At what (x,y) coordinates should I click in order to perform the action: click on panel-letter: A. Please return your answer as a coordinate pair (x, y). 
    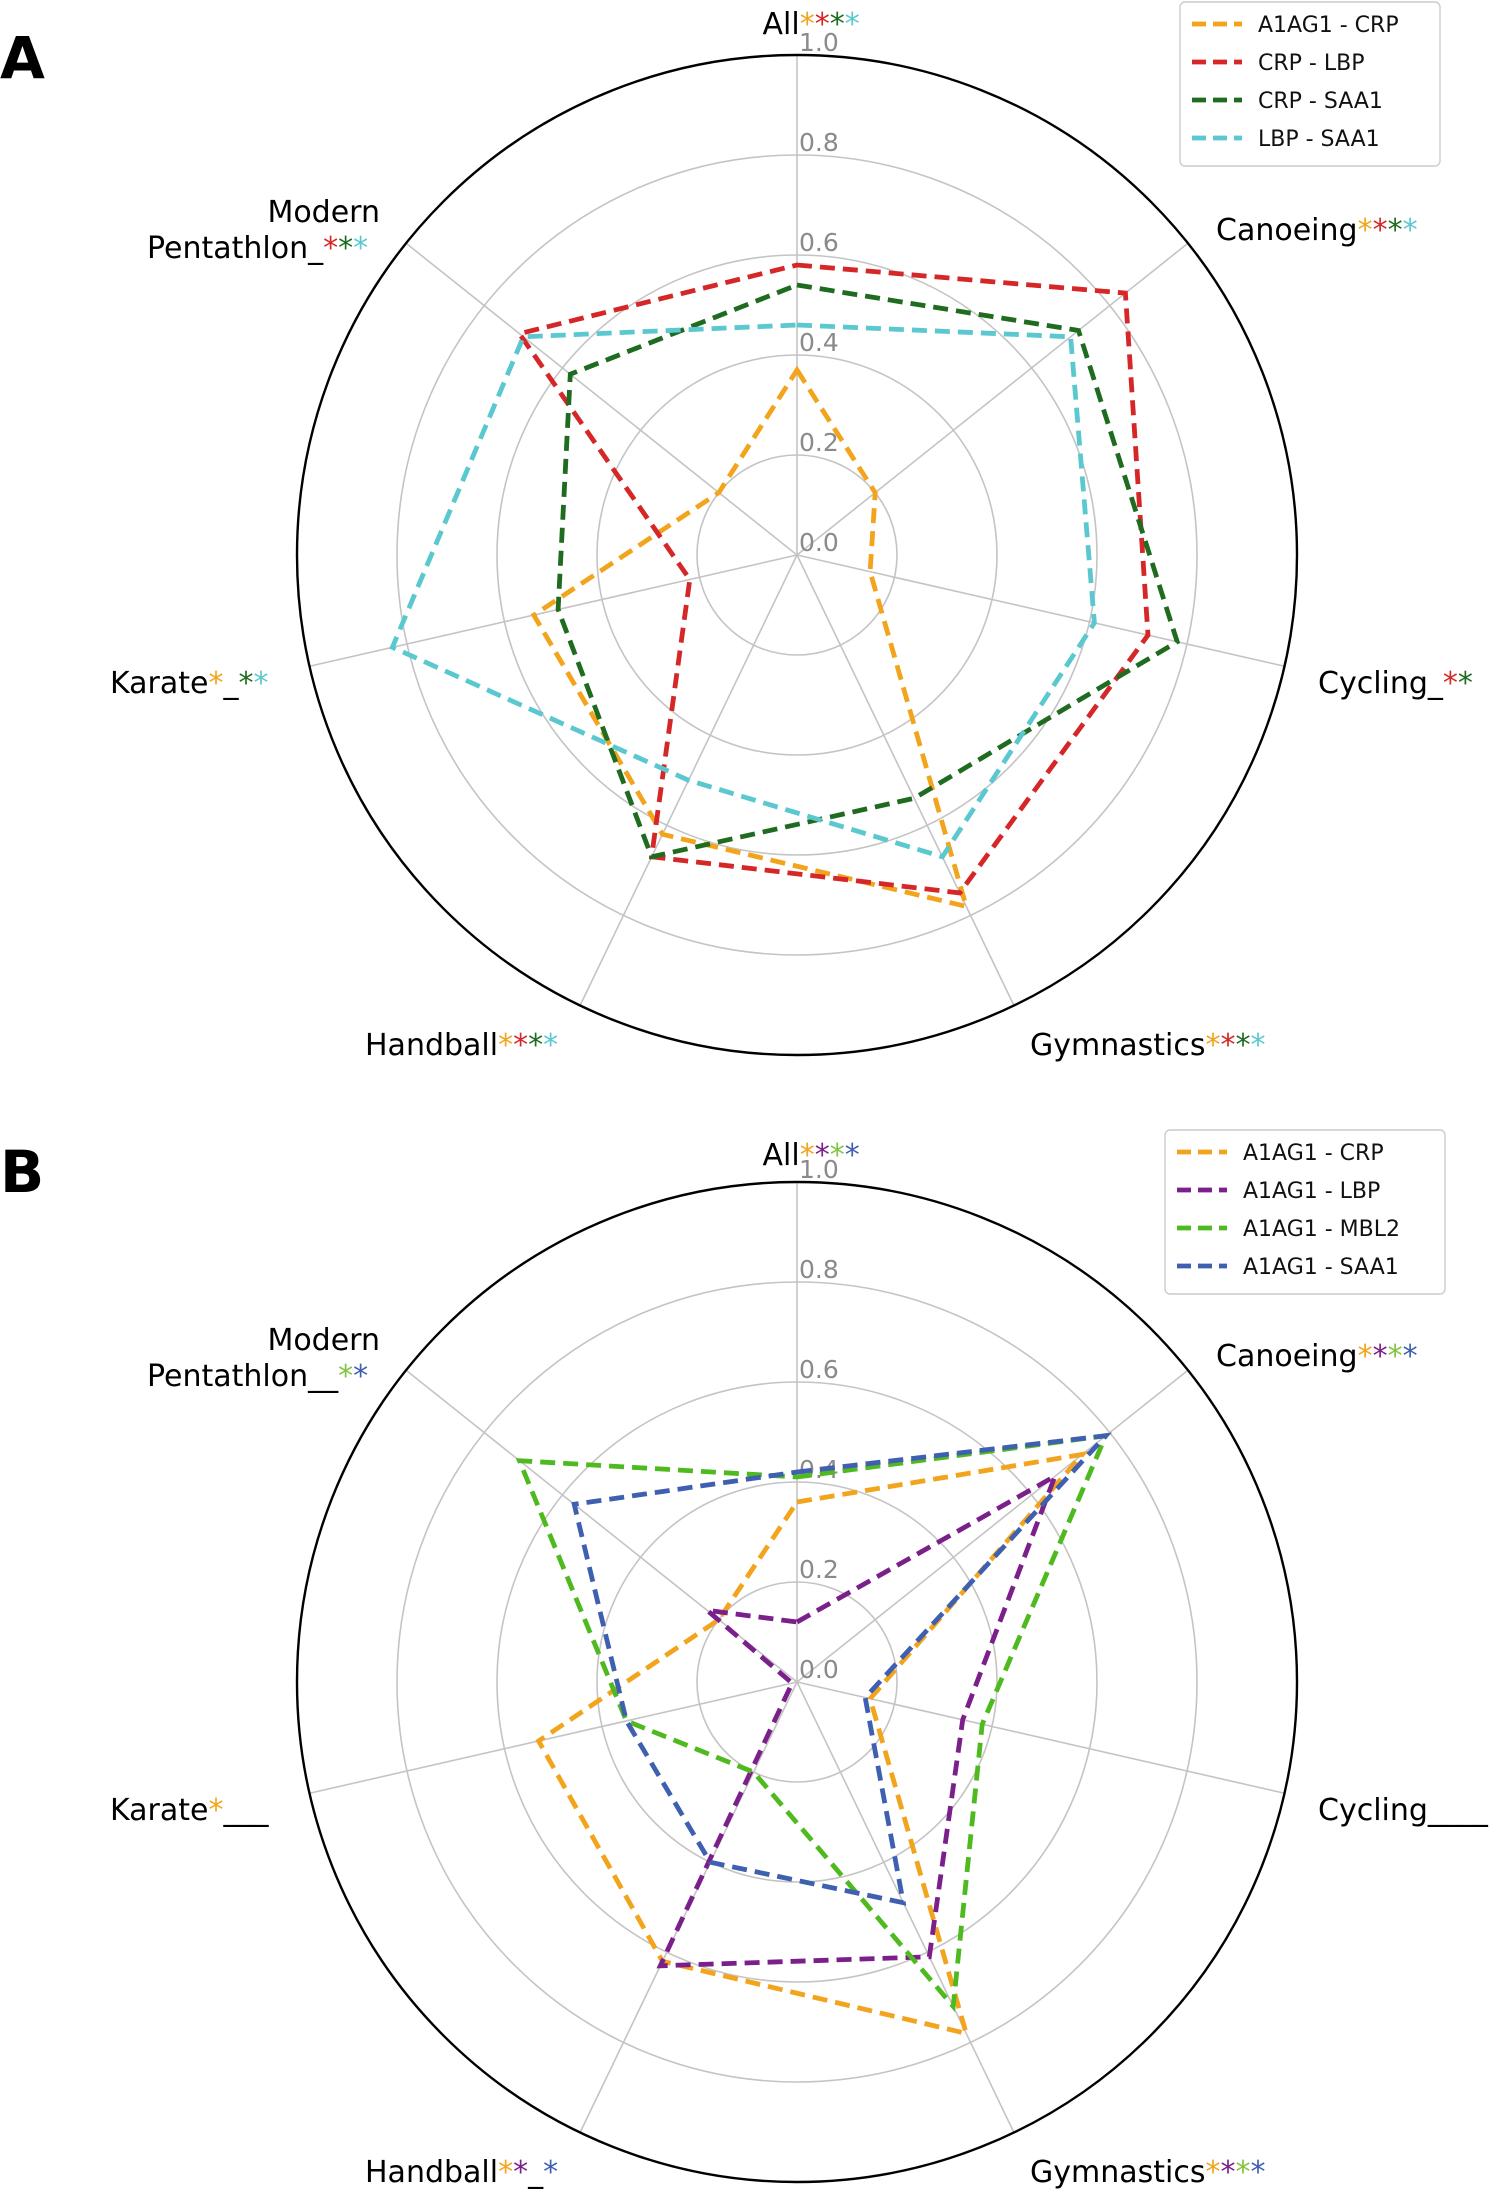
    Looking at the image, I should click on (22, 58).